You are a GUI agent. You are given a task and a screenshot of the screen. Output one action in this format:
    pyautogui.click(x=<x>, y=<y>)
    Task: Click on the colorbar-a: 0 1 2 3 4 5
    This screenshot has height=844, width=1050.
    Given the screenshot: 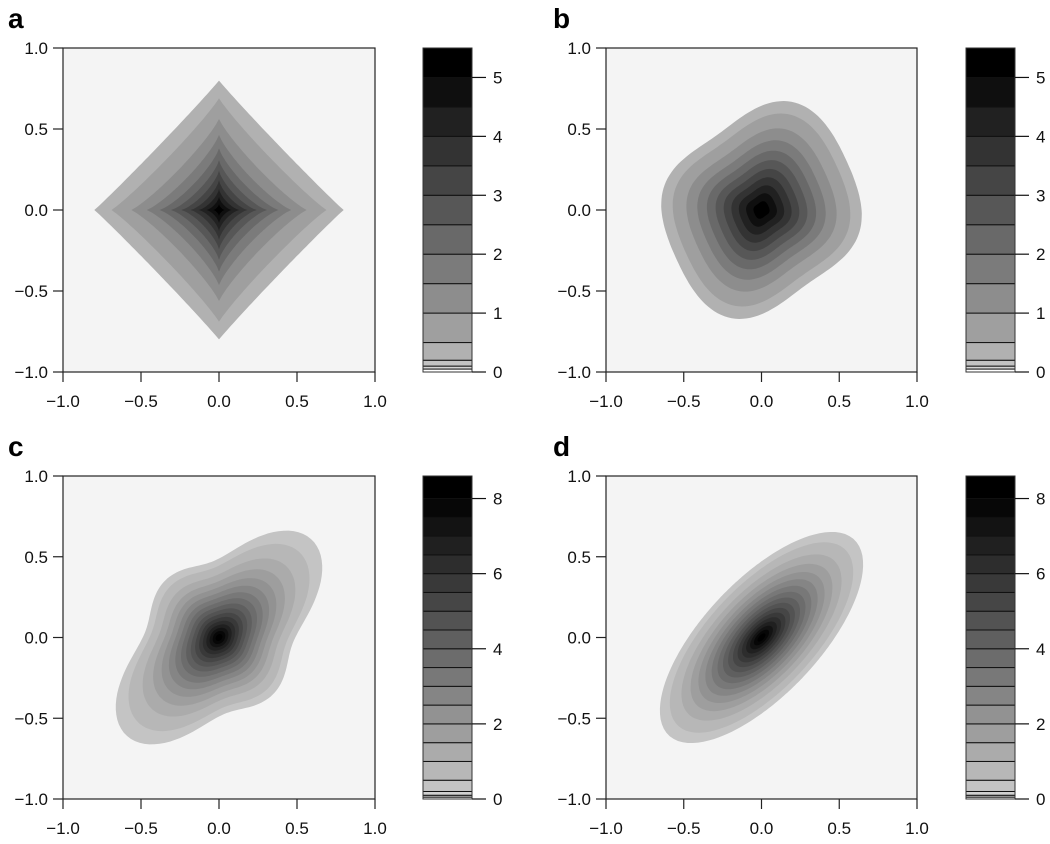 What is the action you would take?
    pyautogui.click(x=462, y=214)
    